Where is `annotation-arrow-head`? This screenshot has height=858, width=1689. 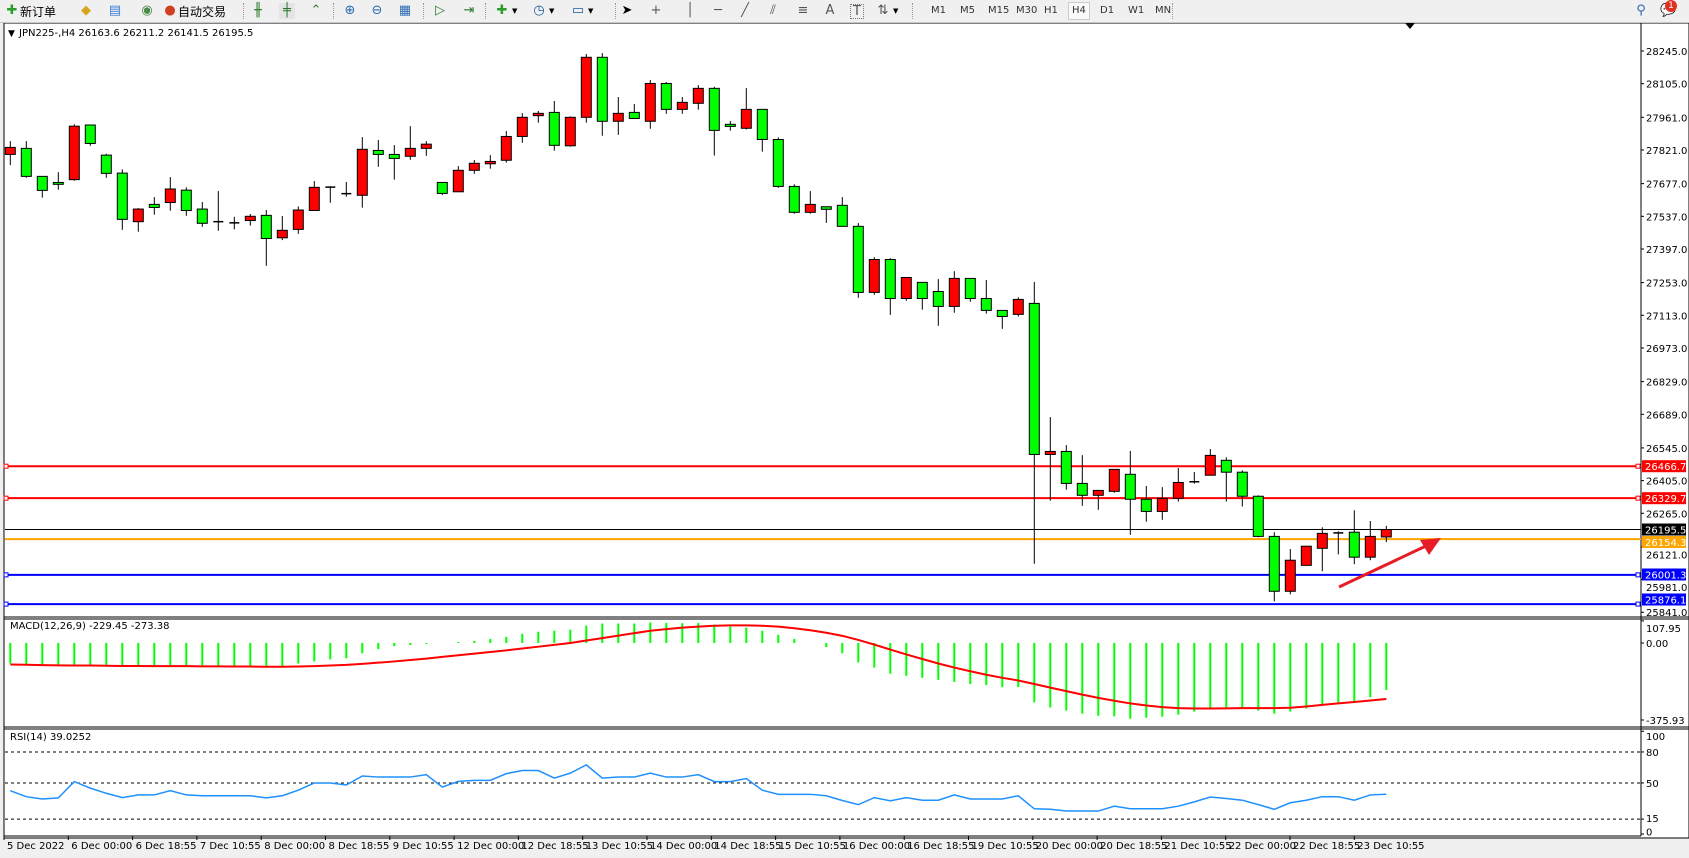
annotation-arrow-head is located at coordinates (1430, 546).